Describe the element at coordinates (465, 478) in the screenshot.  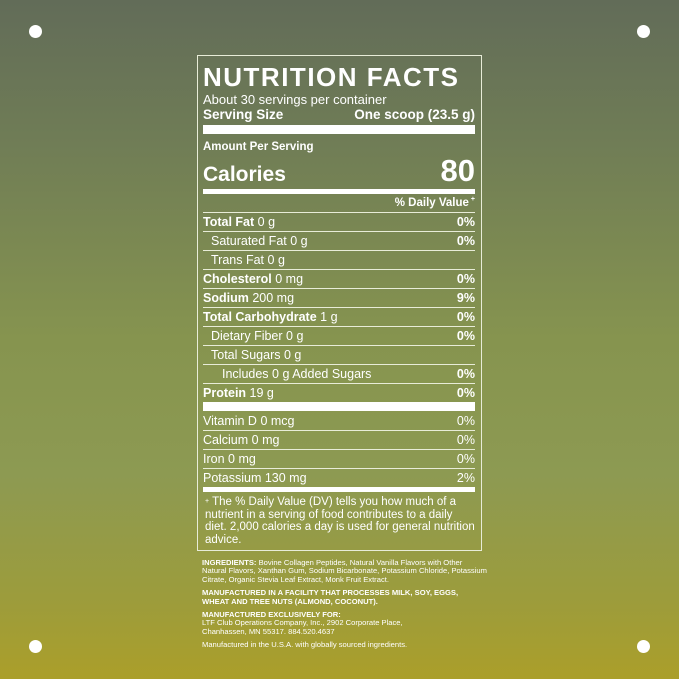
I see `nutrient-dv: 2%` at that location.